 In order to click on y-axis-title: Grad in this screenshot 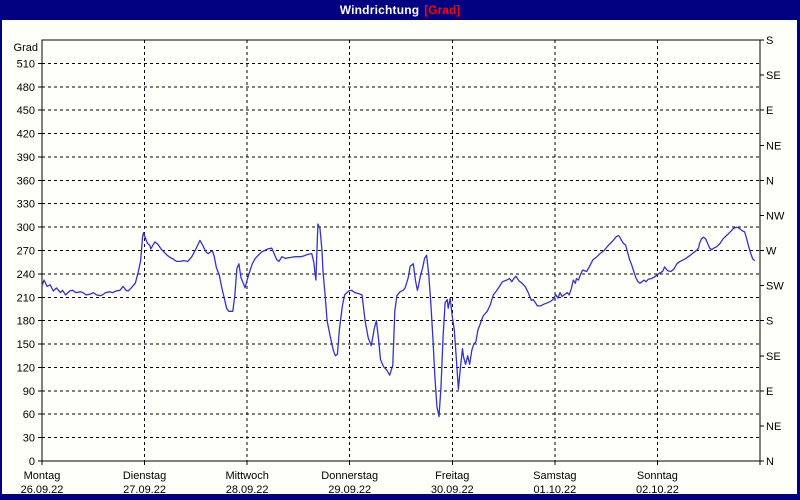, I will do `click(26, 48)`.